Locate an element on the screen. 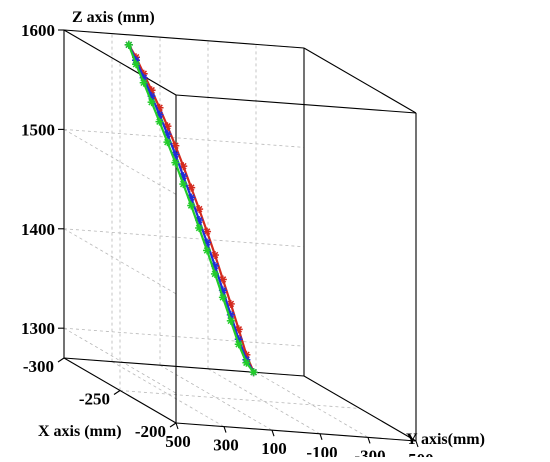 This screenshot has height=462, width=550. y-tick-label: 100 is located at coordinates (274, 448).